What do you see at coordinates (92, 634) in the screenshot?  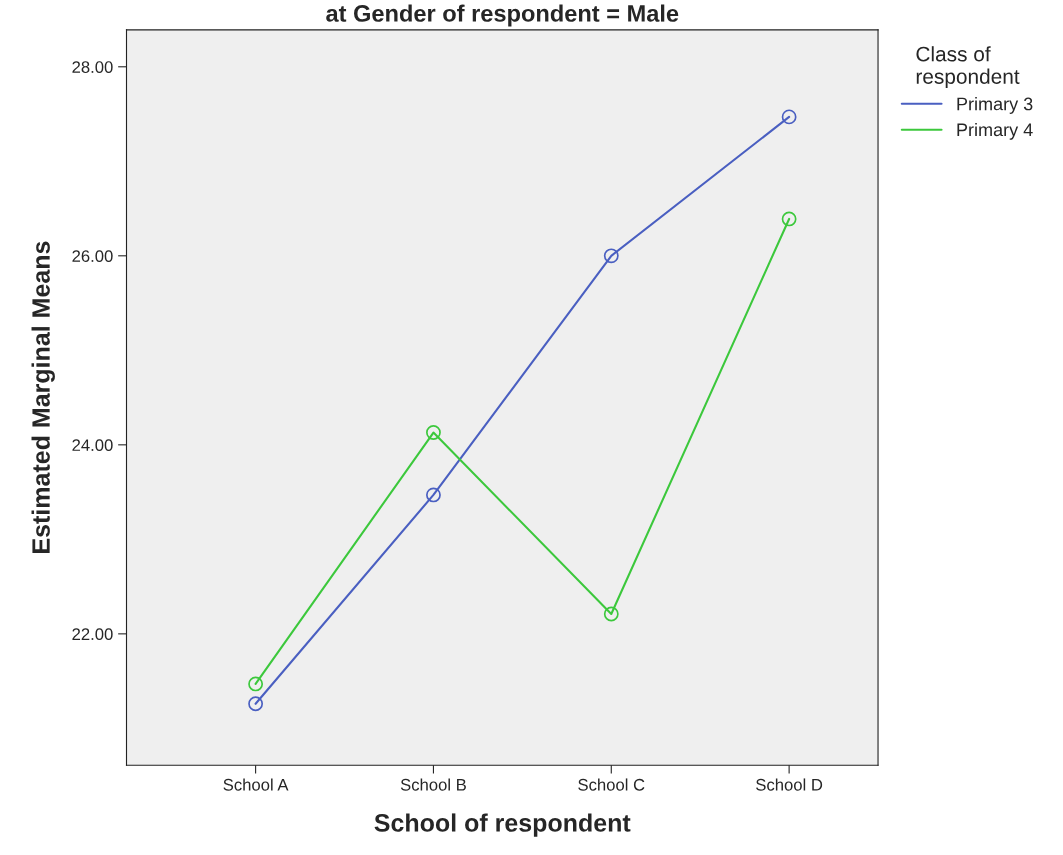 I see `y-tick-label: 22.00` at bounding box center [92, 634].